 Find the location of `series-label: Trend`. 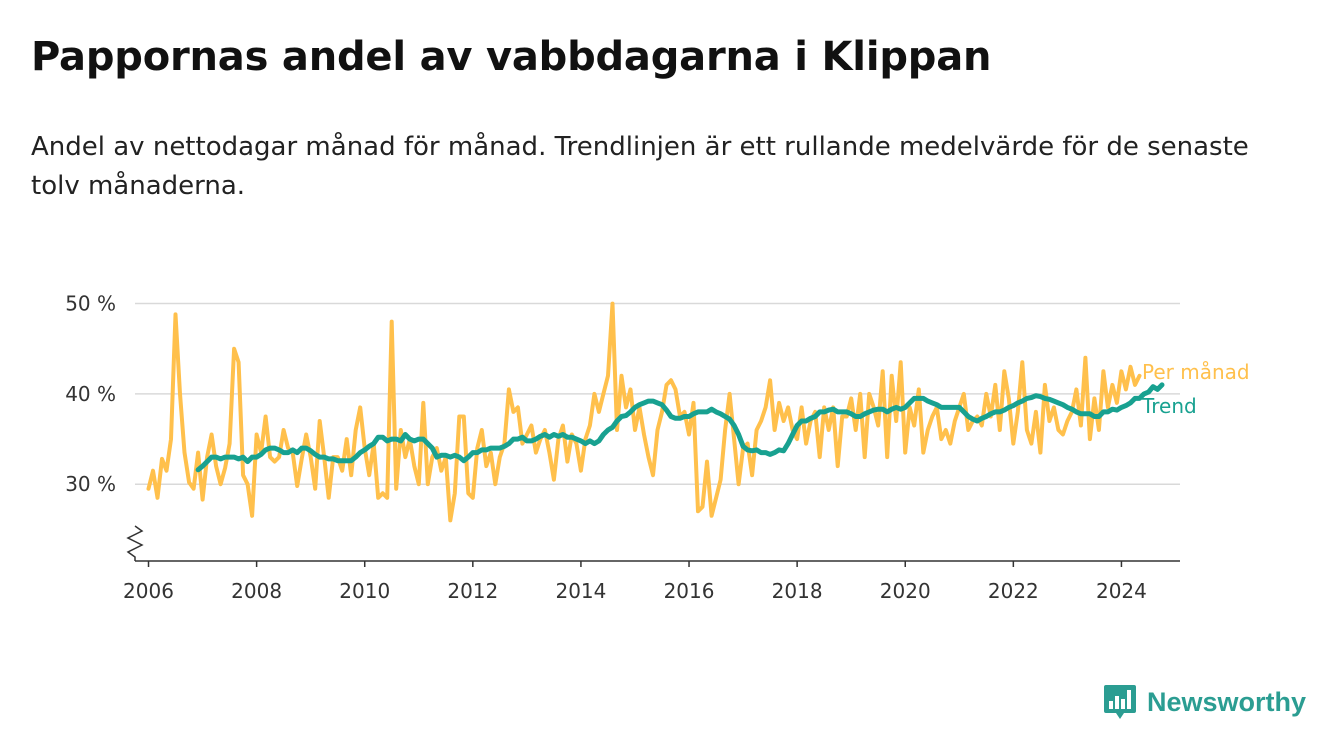

series-label: Trend is located at coordinates (1169, 406).